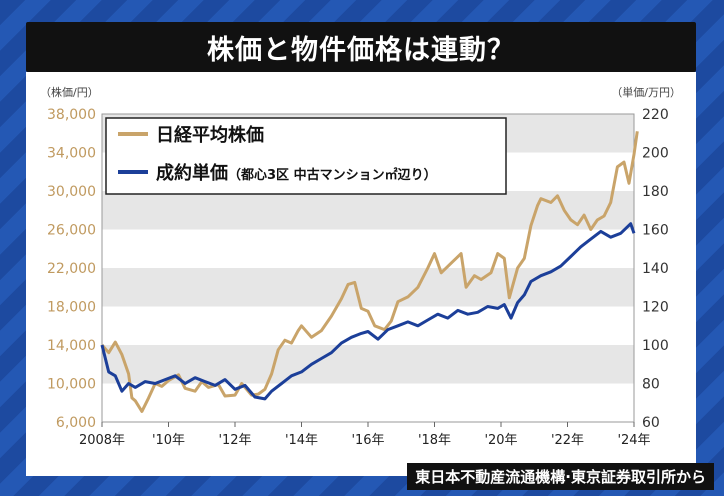 Image resolution: width=724 pixels, height=496 pixels. What do you see at coordinates (71, 154) in the screenshot?
I see `y-left-tick-label: 34,000` at bounding box center [71, 154].